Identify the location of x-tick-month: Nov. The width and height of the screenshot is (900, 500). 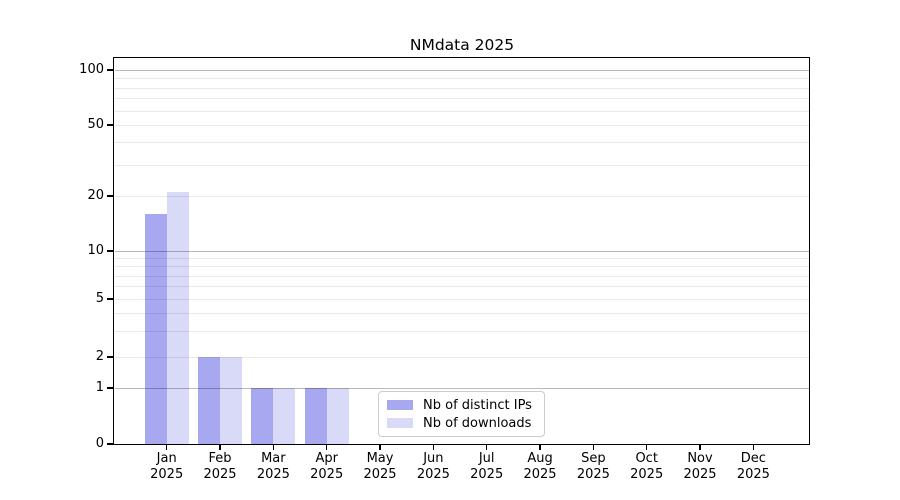
(700, 458).